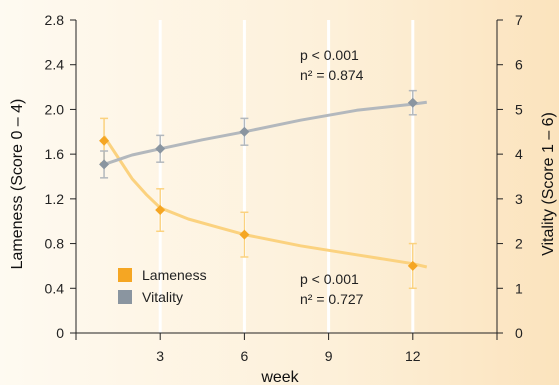 The image size is (559, 385). I want to click on y-right-tick-label: 3, so click(519, 199).